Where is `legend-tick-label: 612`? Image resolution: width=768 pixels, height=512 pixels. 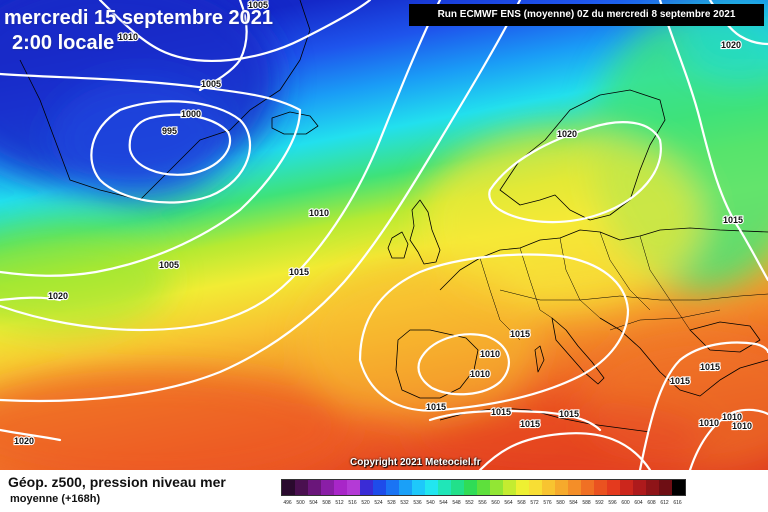 legend-tick-label: 612 is located at coordinates (664, 503).